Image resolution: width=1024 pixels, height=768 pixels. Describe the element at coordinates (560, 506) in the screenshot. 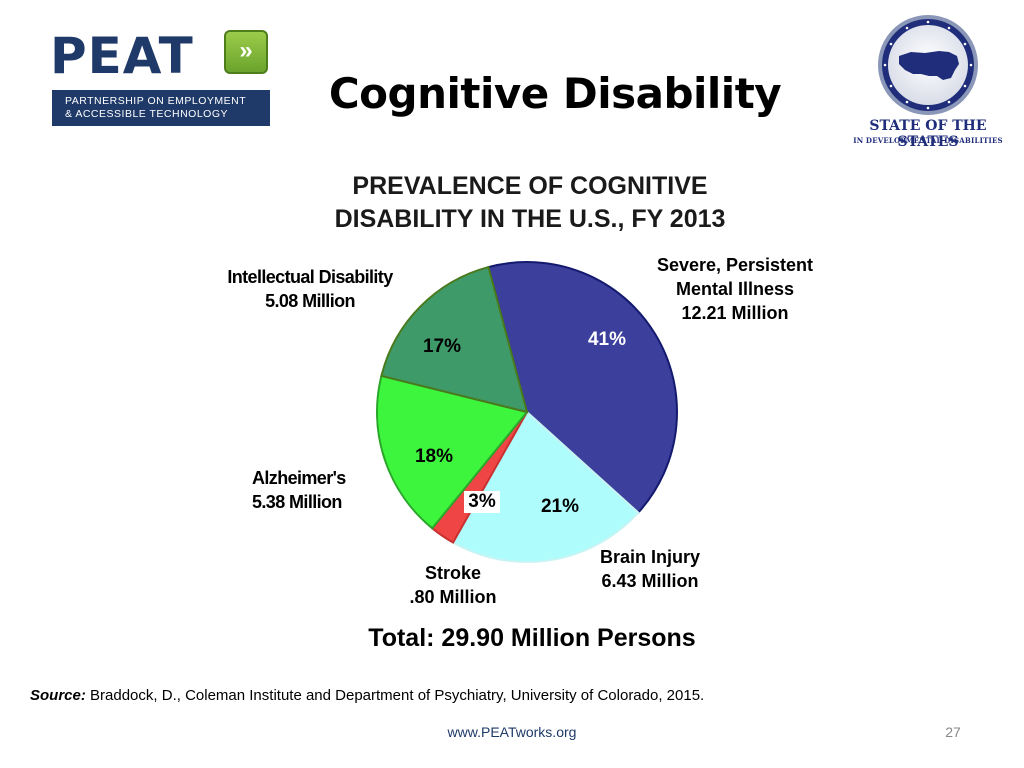

I see `pie-percent-brain-injury: 21%` at that location.